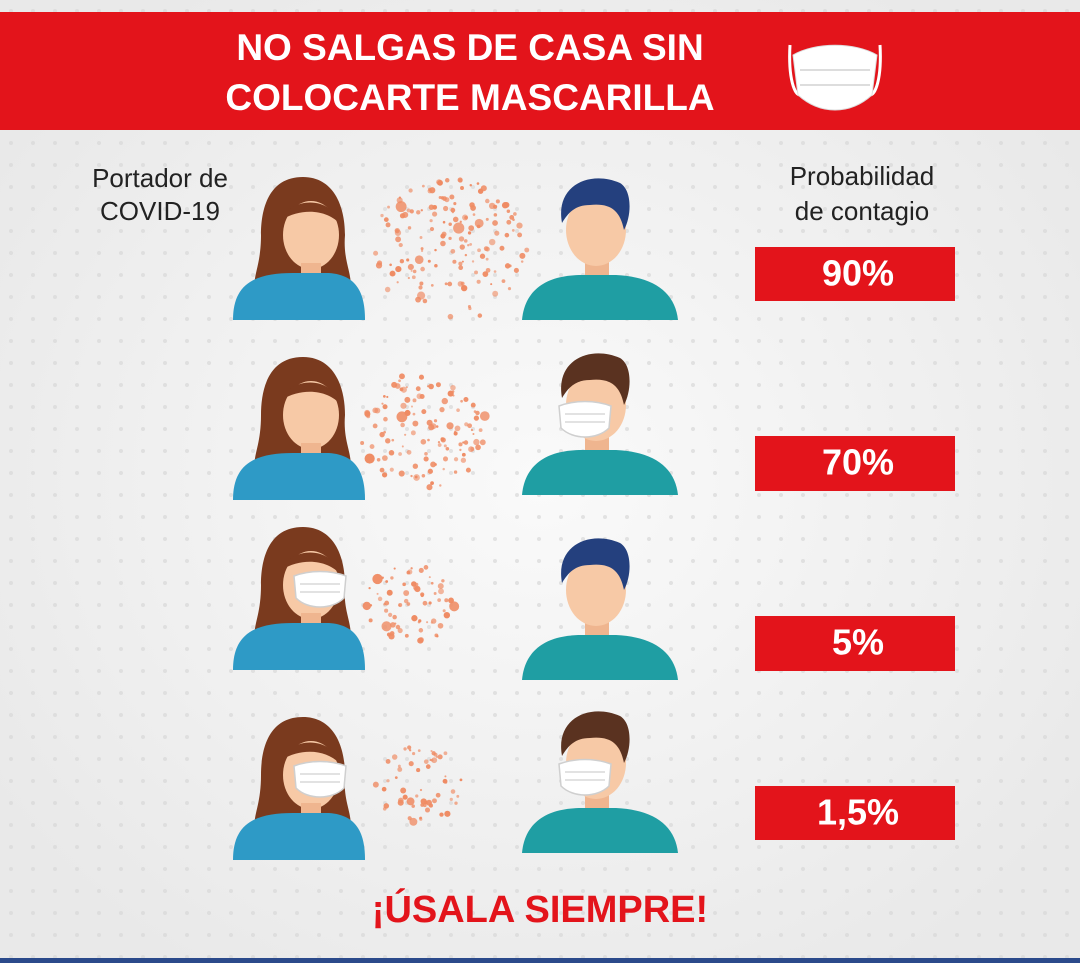 Image resolution: width=1080 pixels, height=963 pixels. Describe the element at coordinates (594, 785) in the screenshot. I see `scenario-4: 1,5%` at that location.